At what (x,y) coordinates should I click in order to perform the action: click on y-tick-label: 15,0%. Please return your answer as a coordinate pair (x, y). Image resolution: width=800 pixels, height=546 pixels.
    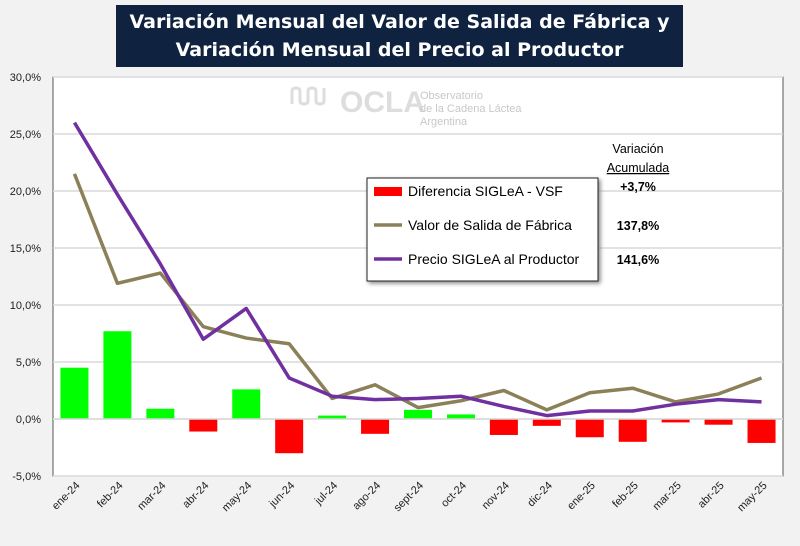
    Looking at the image, I should click on (25, 249).